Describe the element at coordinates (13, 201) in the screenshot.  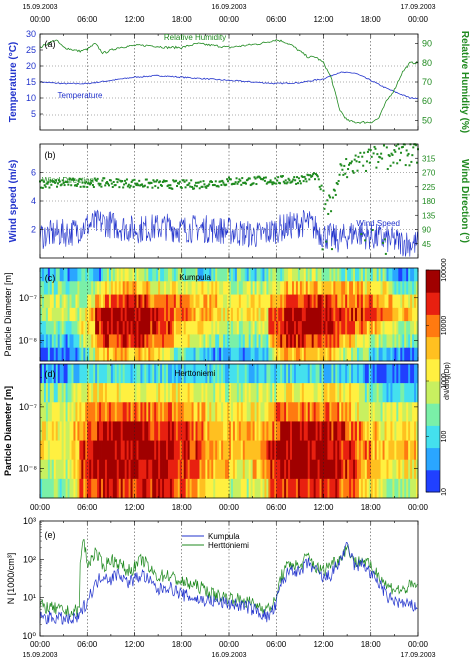
I see `y-axis-title-left: Wind speed (m/s)` at that location.